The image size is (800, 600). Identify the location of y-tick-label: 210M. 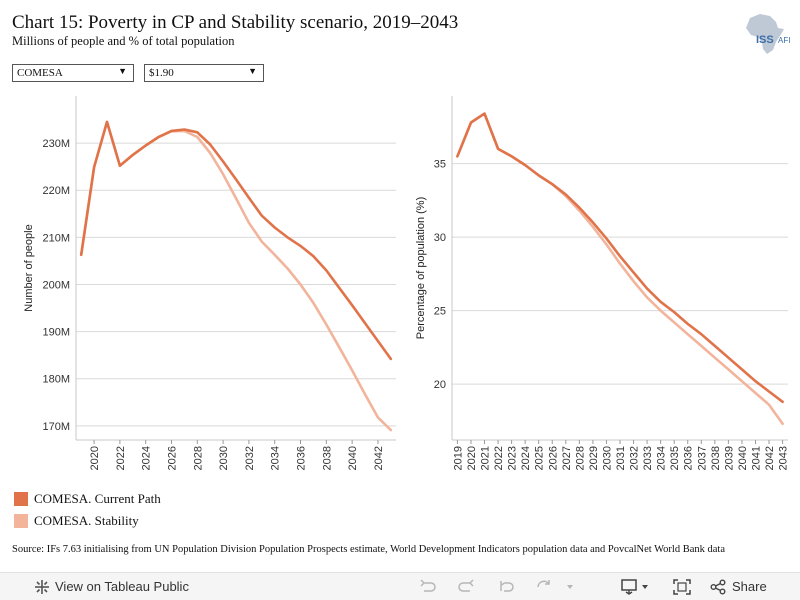
(56, 238).